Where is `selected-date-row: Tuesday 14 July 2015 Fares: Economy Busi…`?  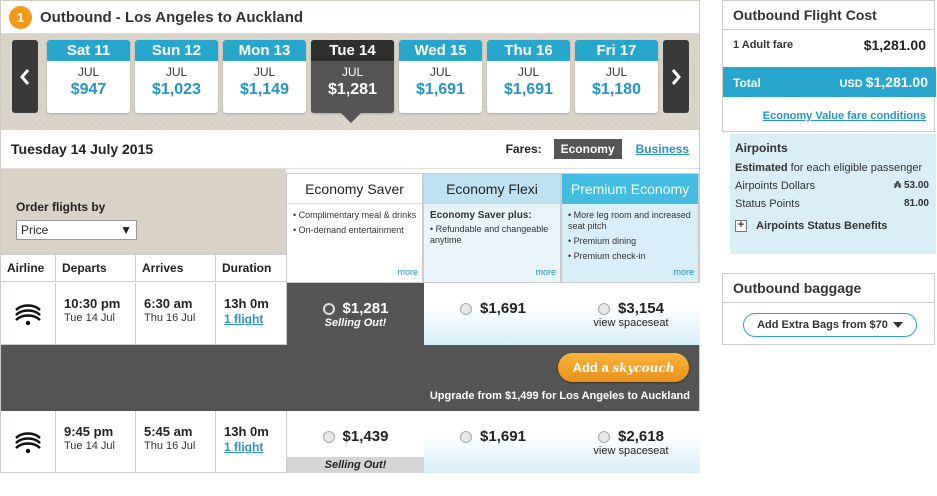 selected-date-row: Tuesday 14 July 2015 Fares: Economy Busi… is located at coordinates (350, 149).